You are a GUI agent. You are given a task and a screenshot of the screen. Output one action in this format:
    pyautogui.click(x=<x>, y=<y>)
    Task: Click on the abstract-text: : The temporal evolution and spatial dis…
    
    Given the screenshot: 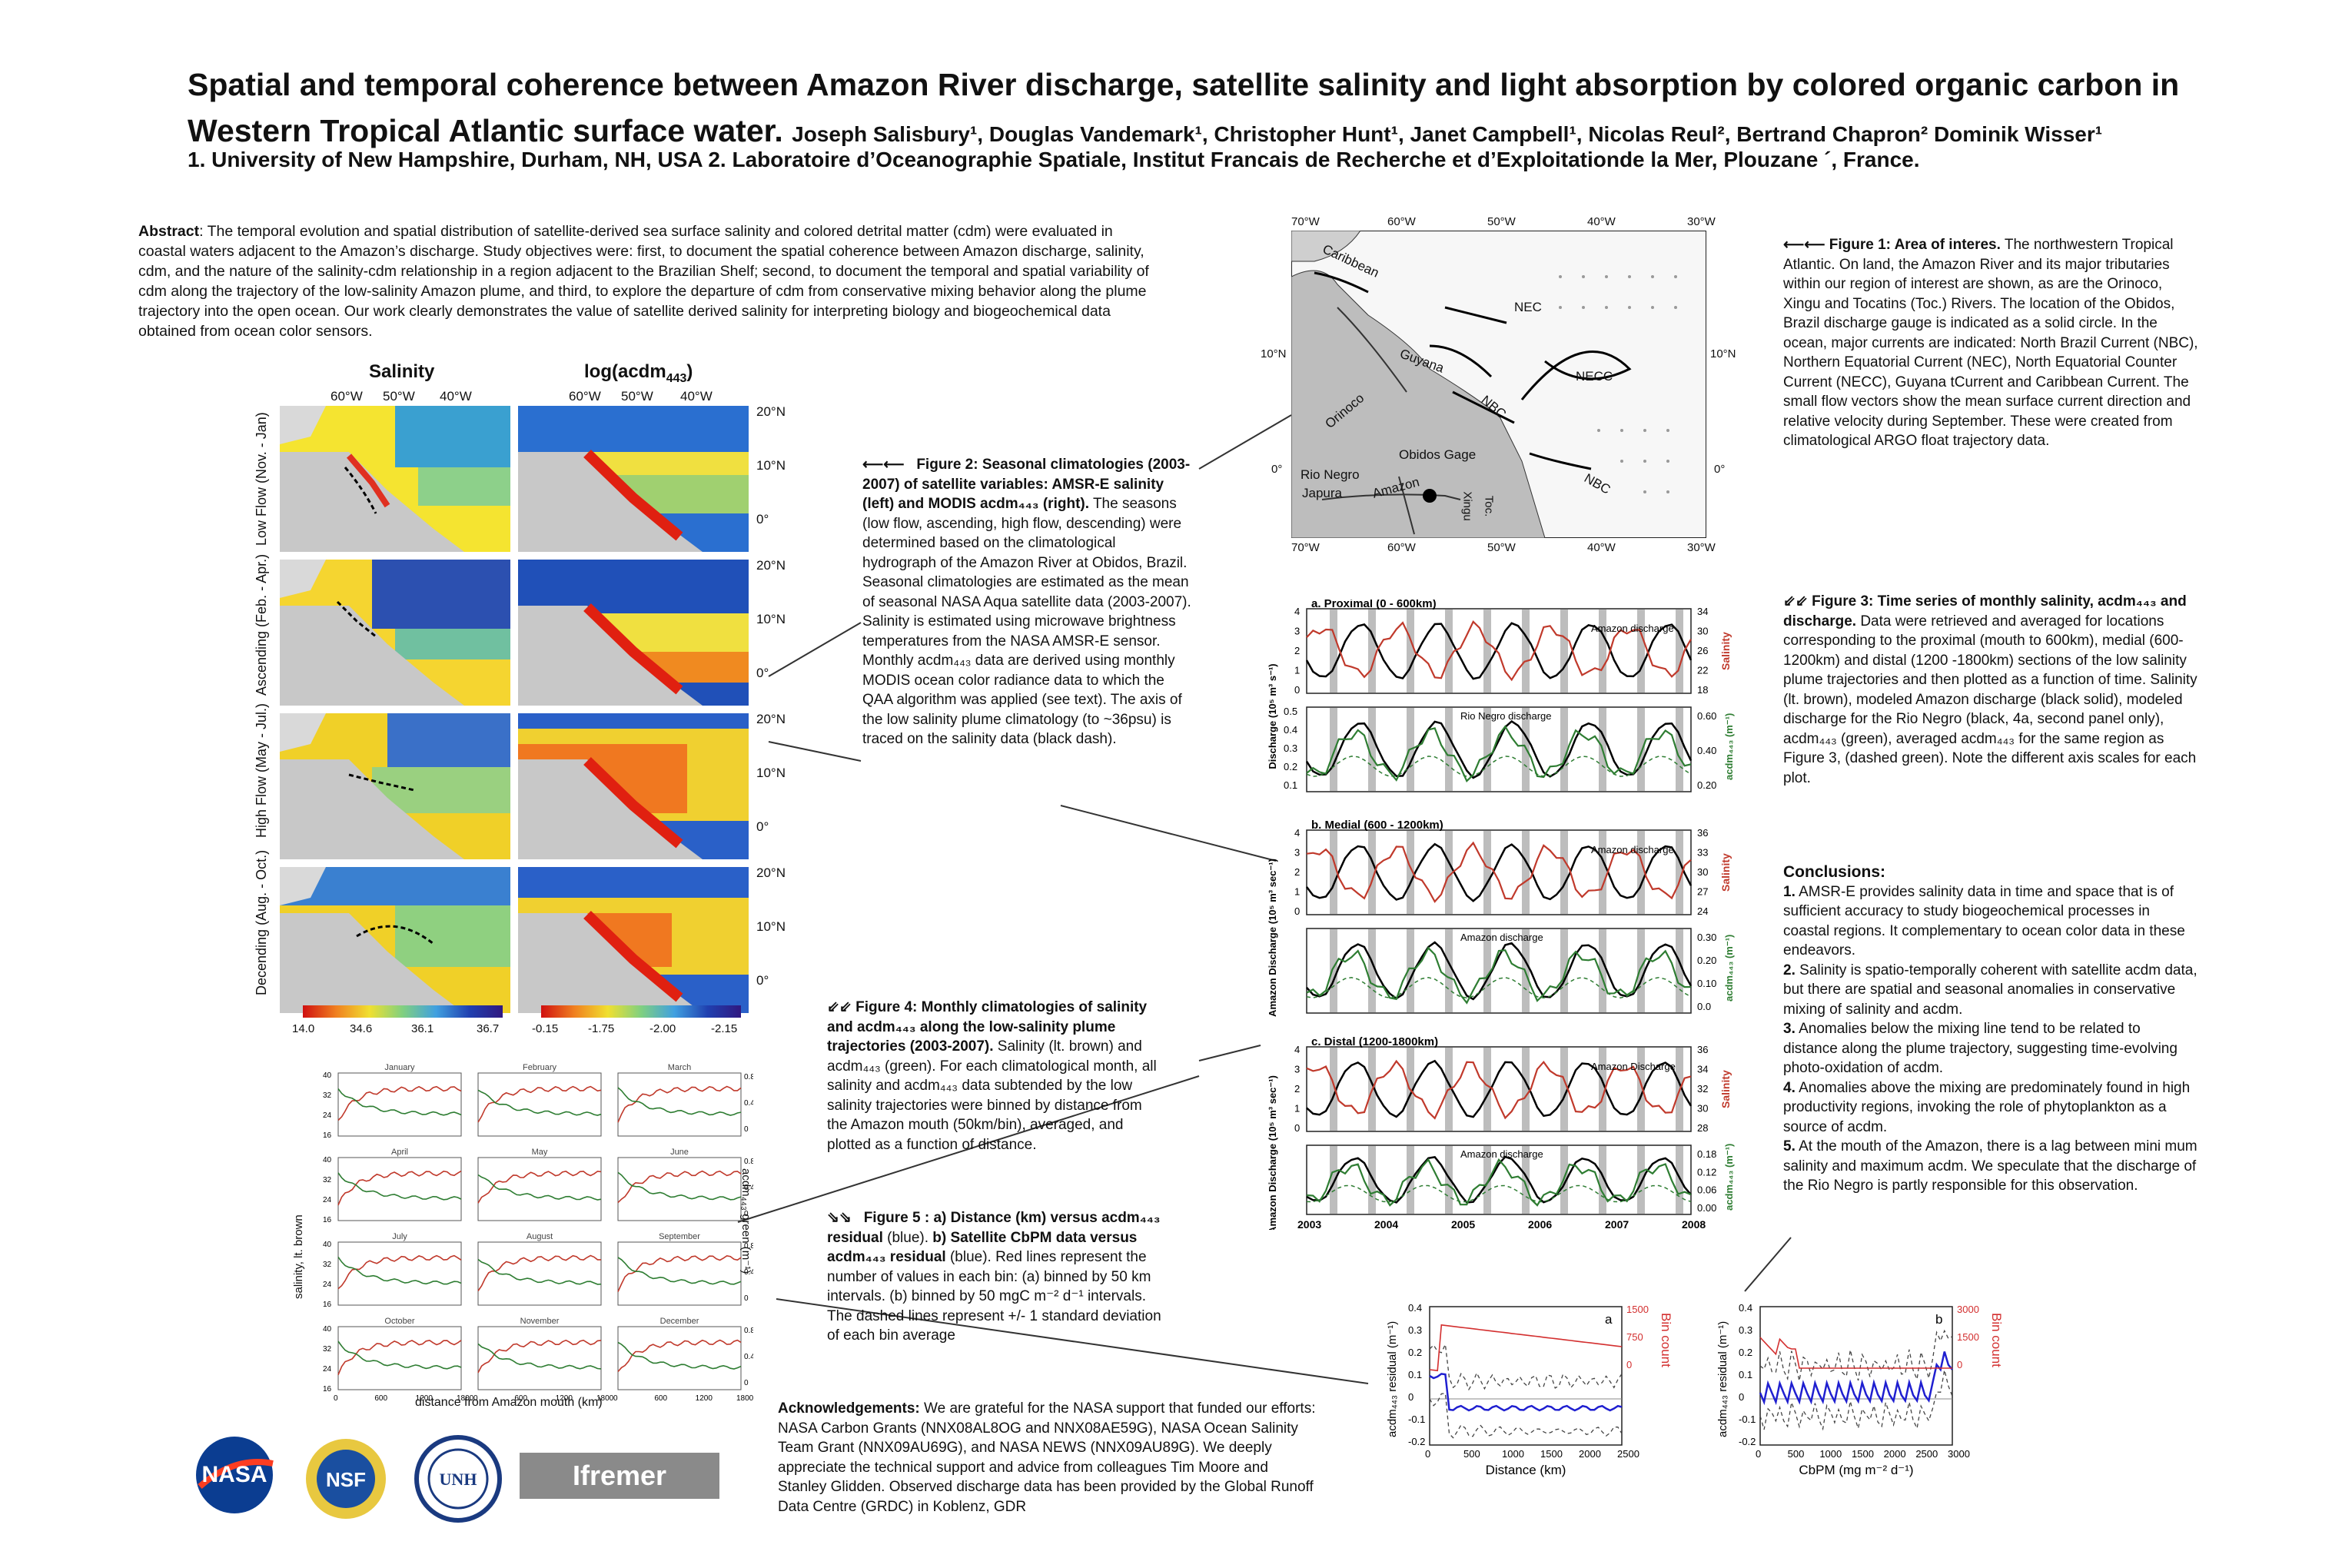 What is the action you would take?
    pyautogui.click(x=643, y=281)
    